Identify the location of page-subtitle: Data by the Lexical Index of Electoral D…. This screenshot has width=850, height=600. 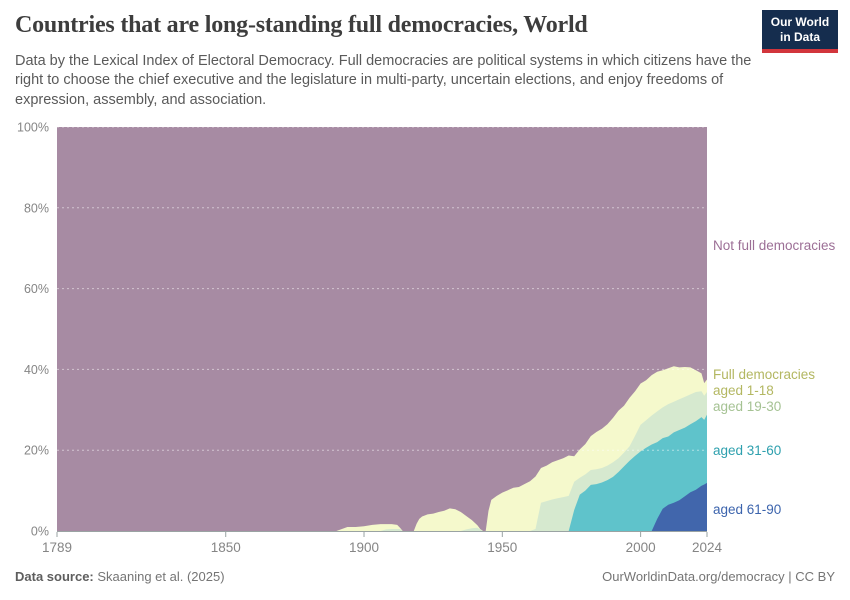
(383, 80).